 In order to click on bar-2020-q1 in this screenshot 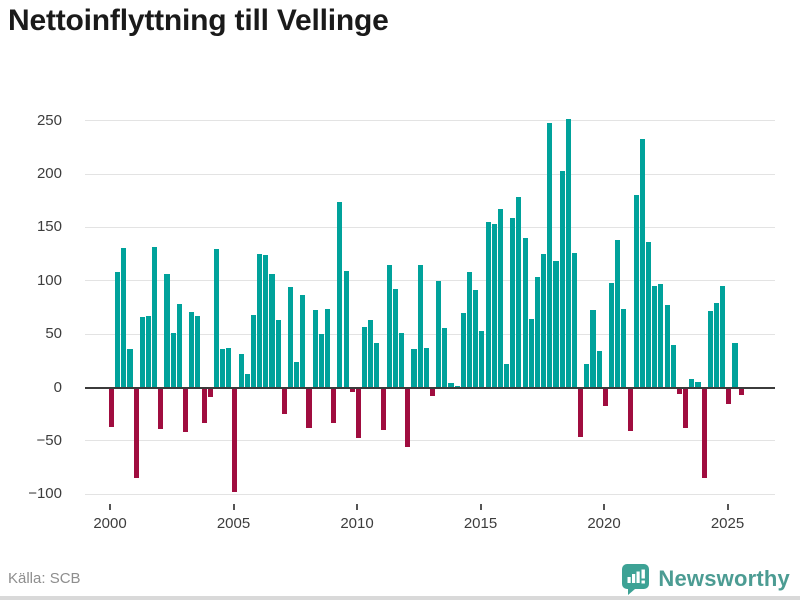, I will do `click(605, 396)`.